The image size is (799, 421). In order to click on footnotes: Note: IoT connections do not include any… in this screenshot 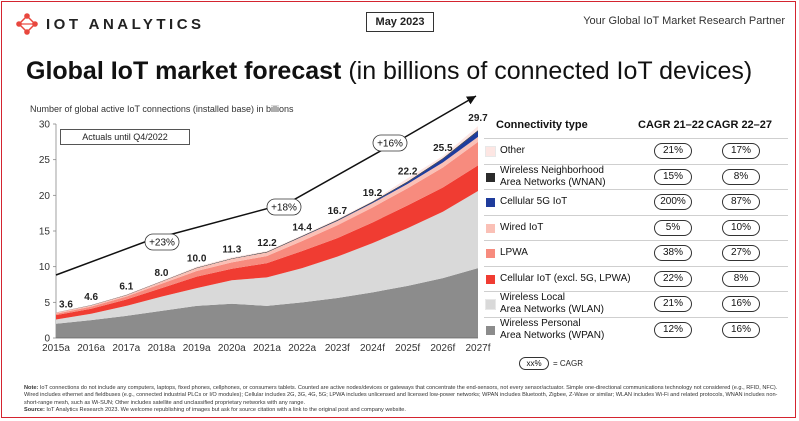, I will do `click(404, 400)`.